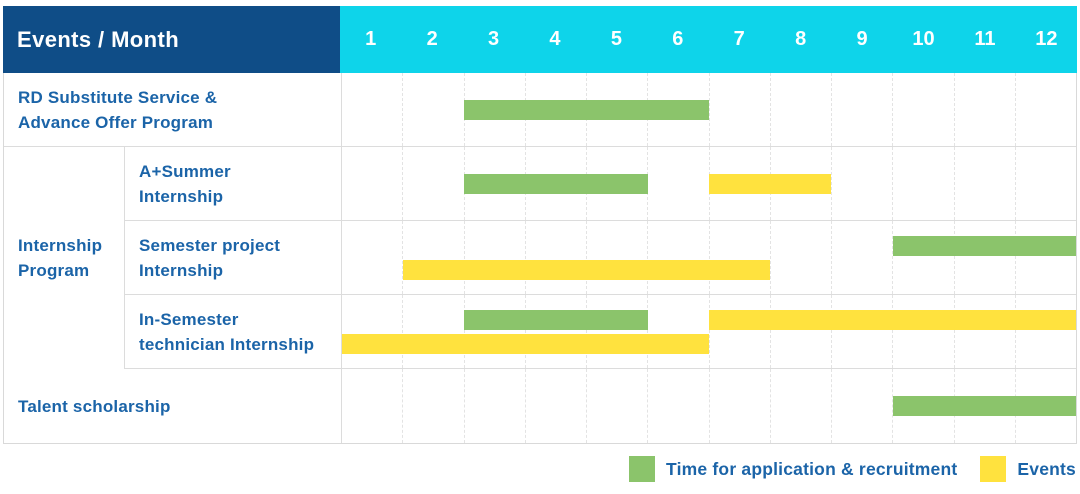  Describe the element at coordinates (118, 97) in the screenshot. I see `event-label-line: RD Substitute Service &` at that location.